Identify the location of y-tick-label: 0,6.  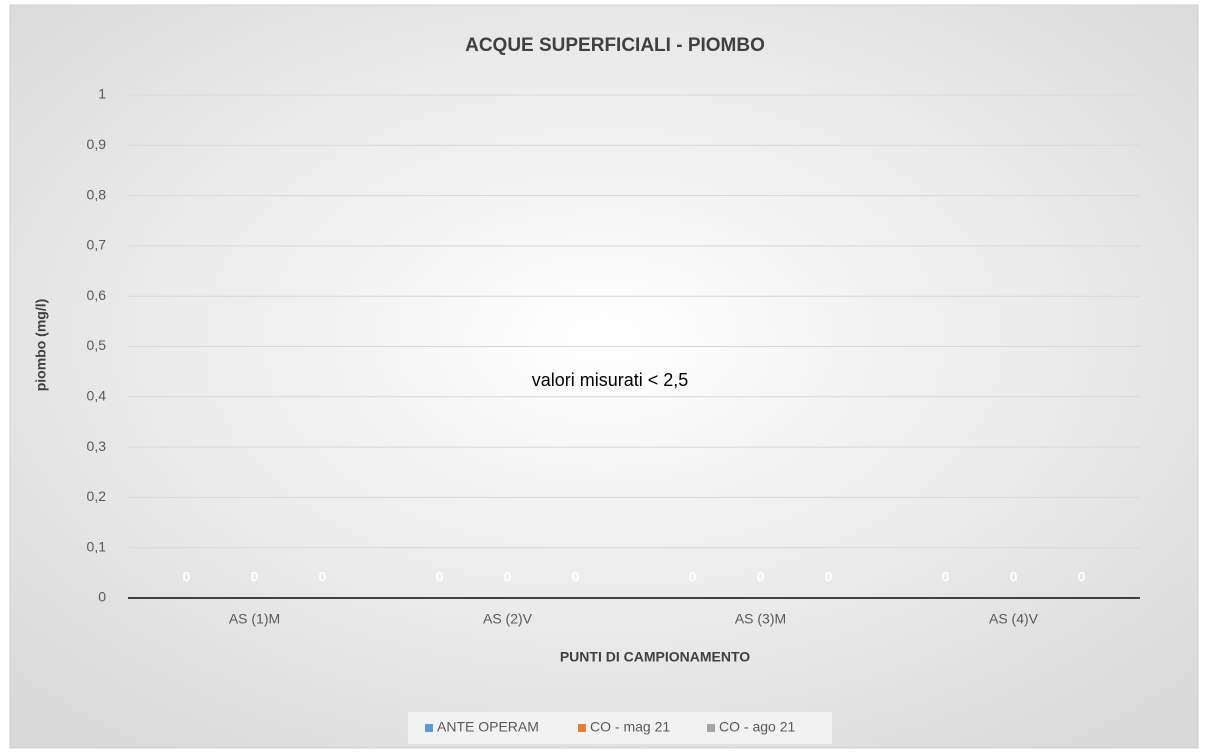
(97, 295).